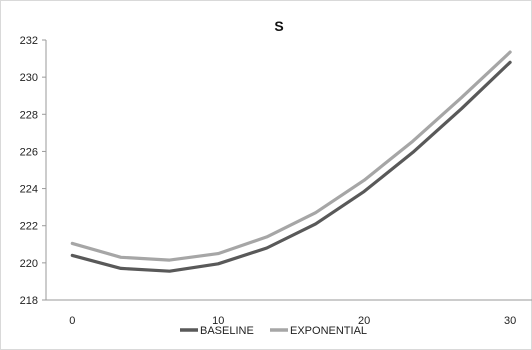 The image size is (532, 350). Describe the element at coordinates (29, 301) in the screenshot. I see `y-tick-label: 218` at that location.